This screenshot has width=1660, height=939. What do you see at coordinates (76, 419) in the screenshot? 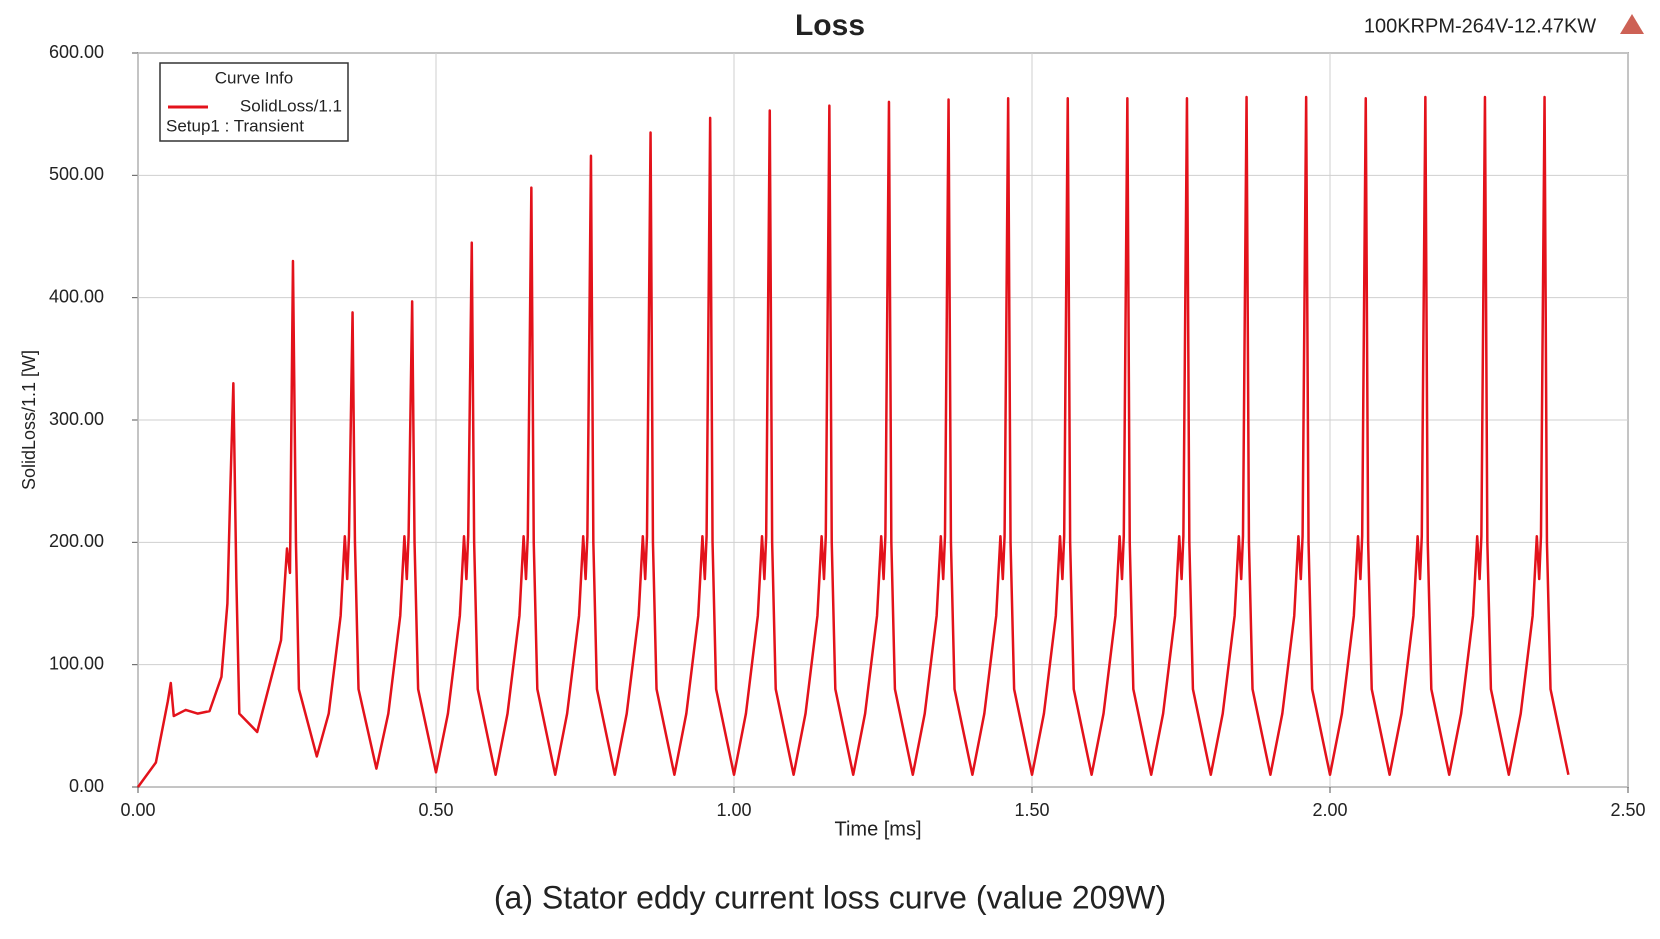
I see `y-tick-label: 300.00` at bounding box center [76, 419].